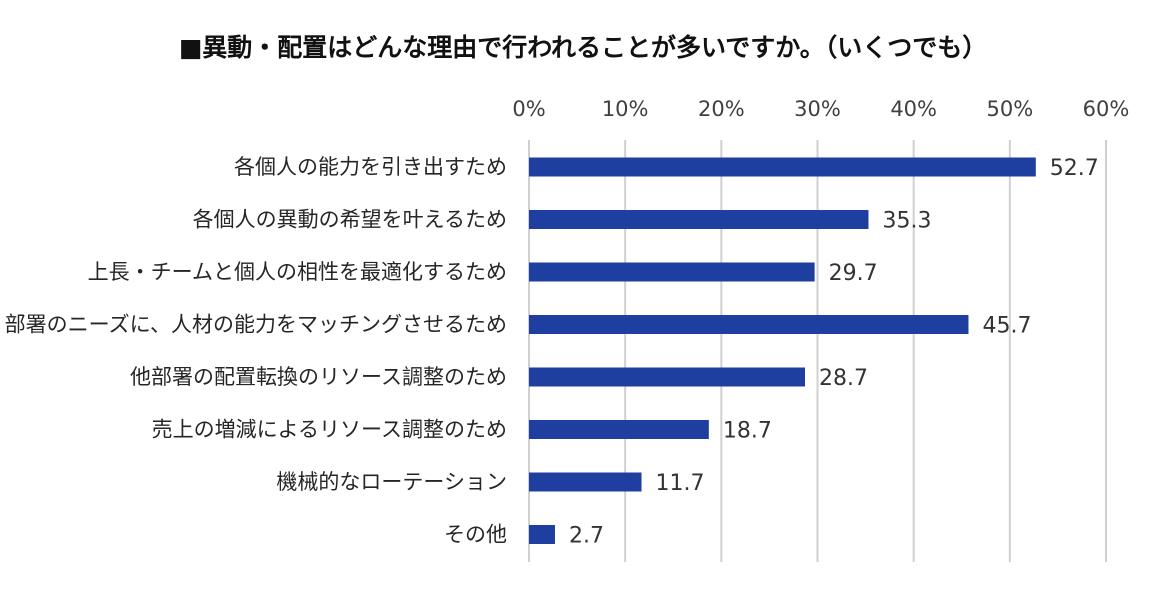  I want to click on x-tick-label: 30%, so click(817, 109).